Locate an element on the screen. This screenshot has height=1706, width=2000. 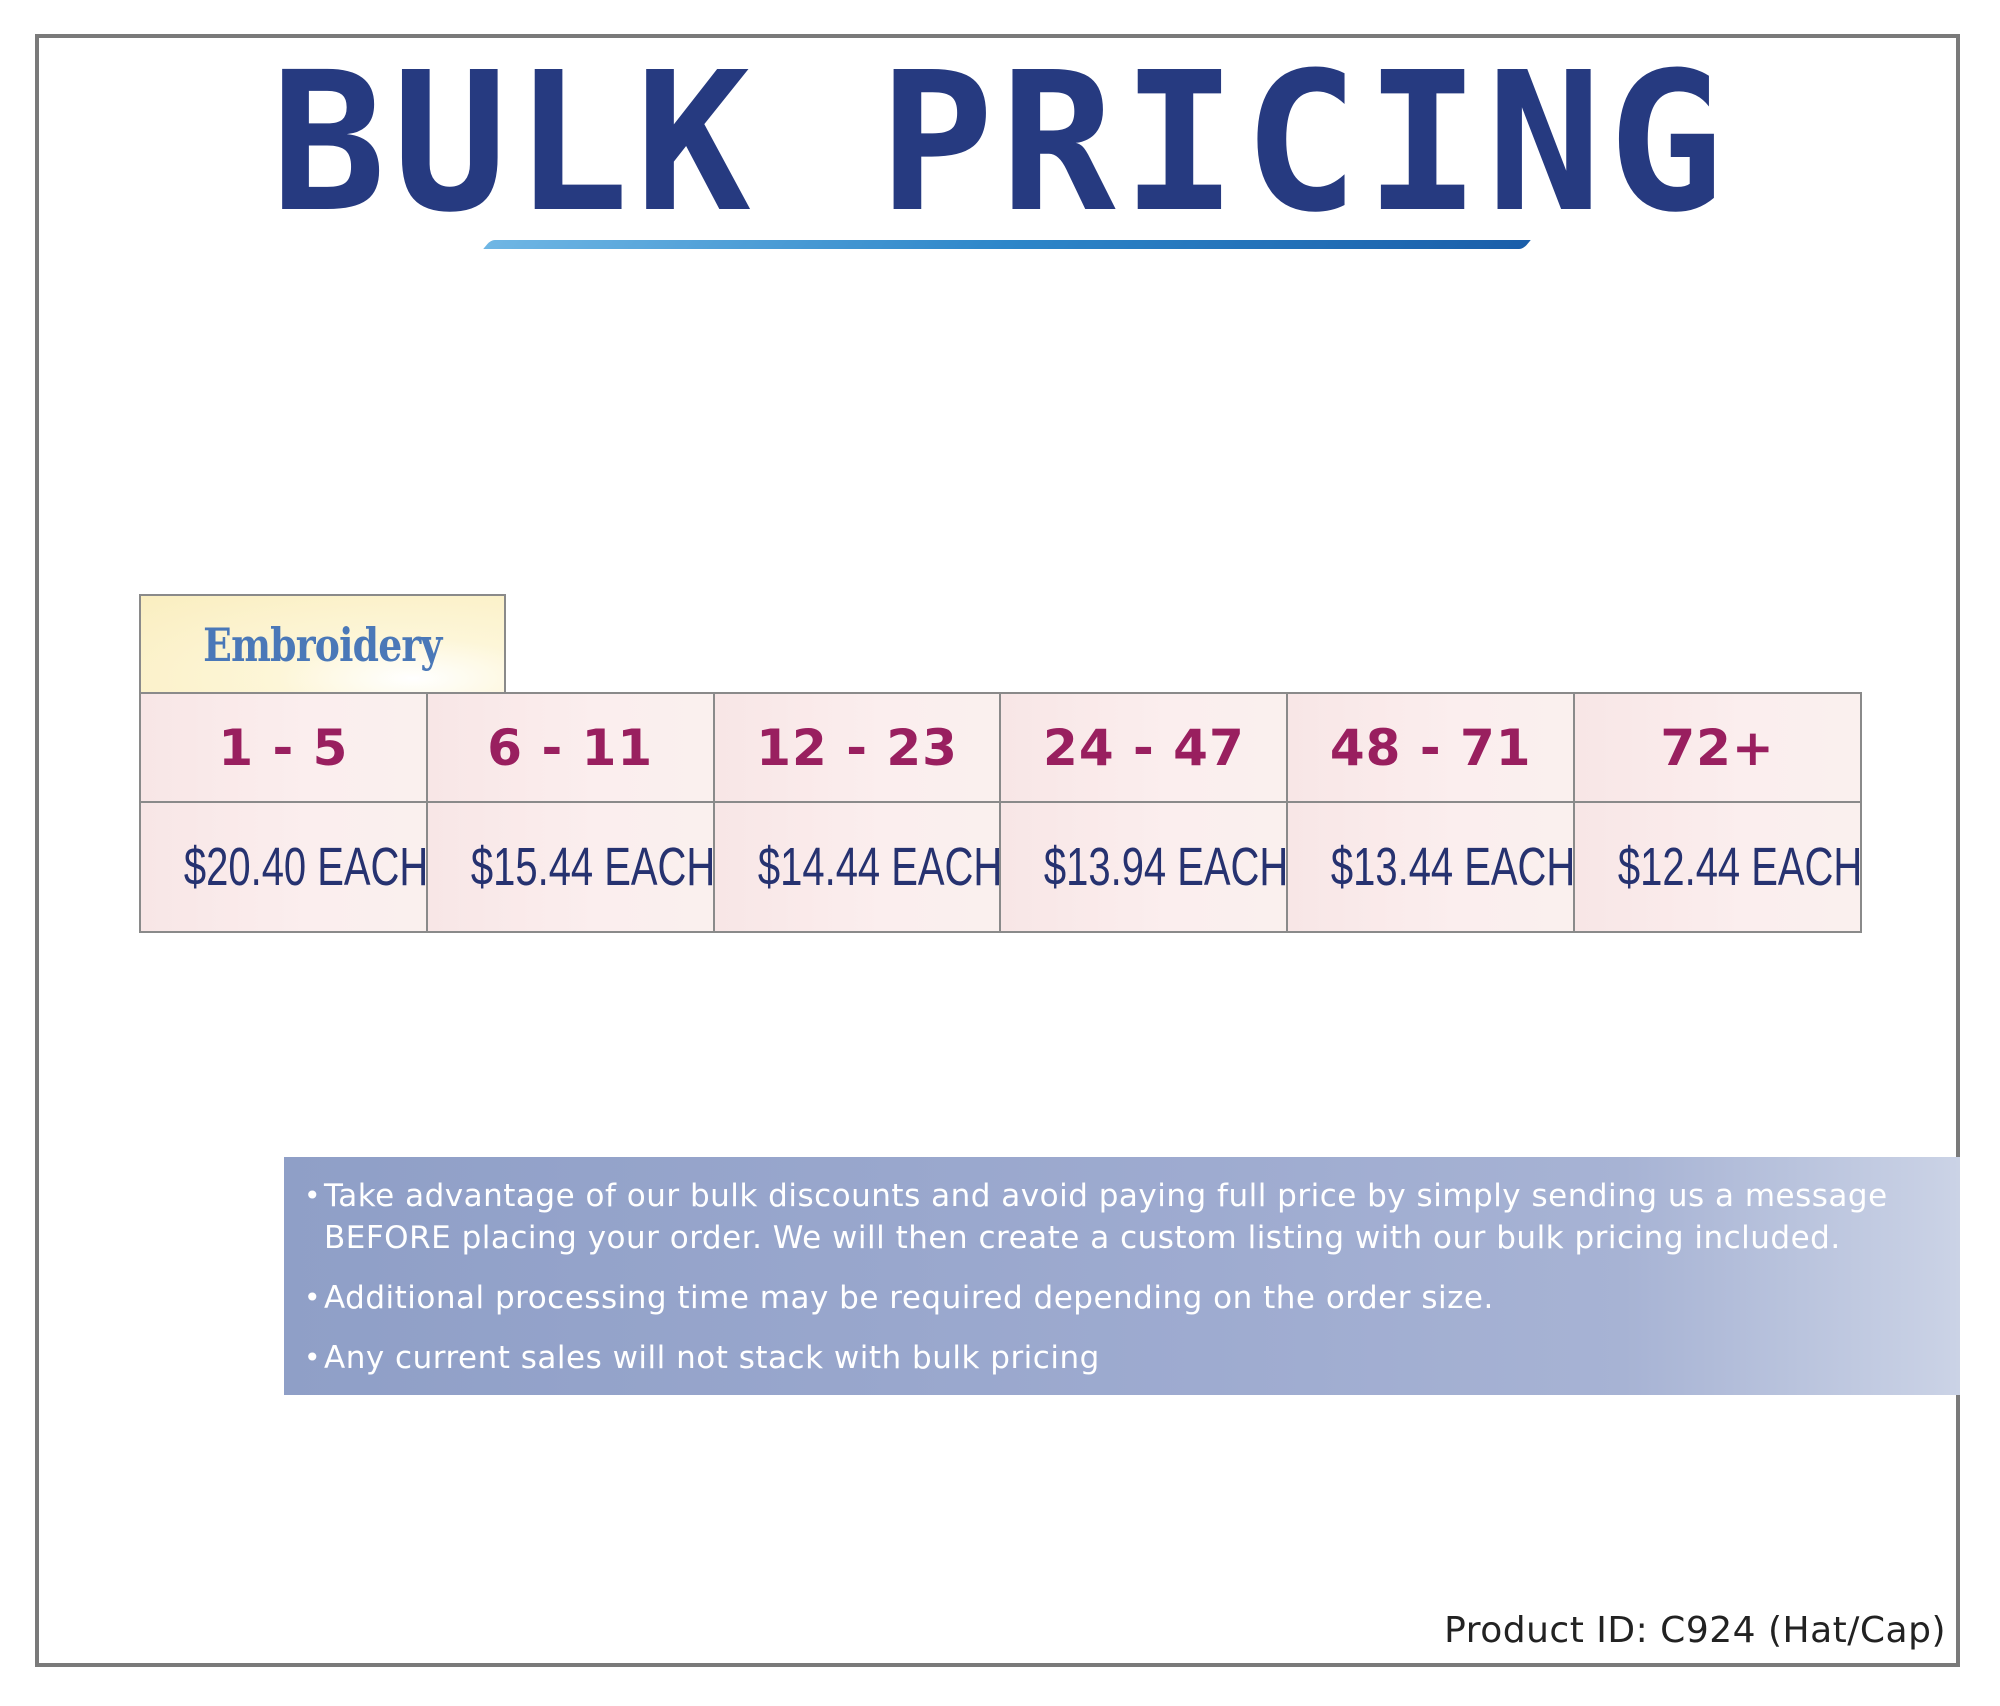
price-cell: $13.44 EACH is located at coordinates (1431, 867).